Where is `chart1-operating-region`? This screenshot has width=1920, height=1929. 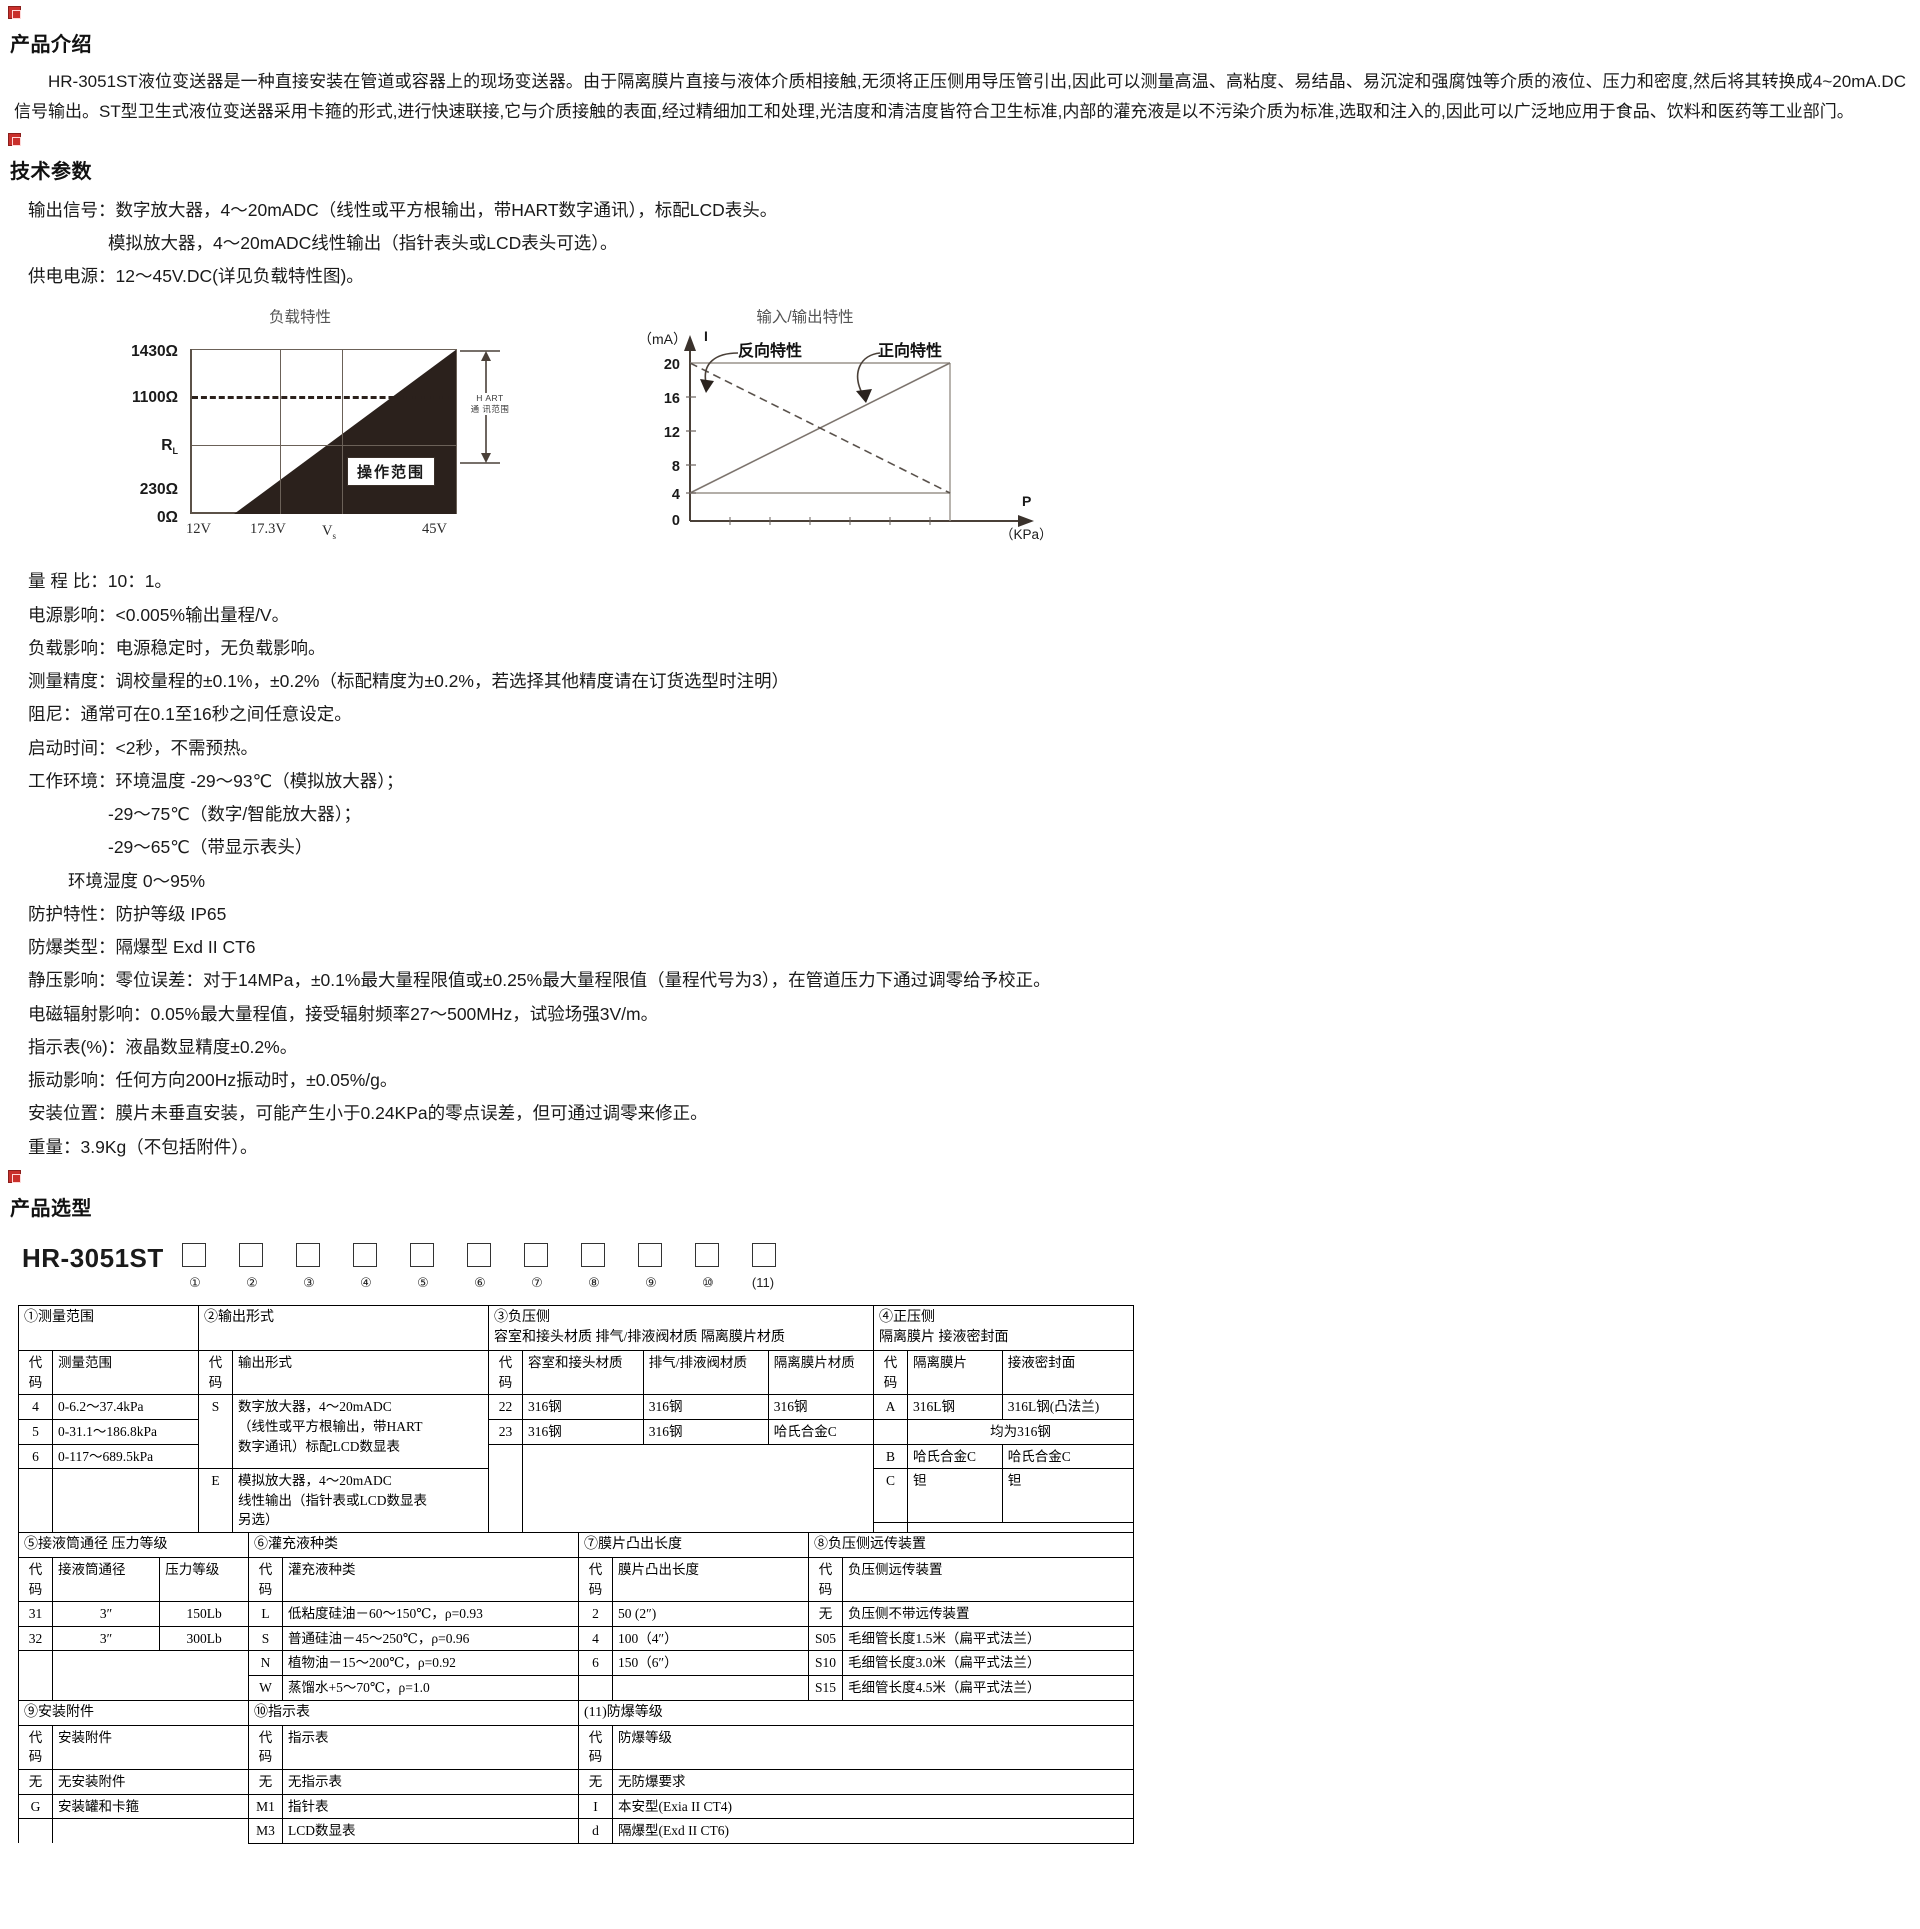 chart1-operating-region is located at coordinates (324, 432).